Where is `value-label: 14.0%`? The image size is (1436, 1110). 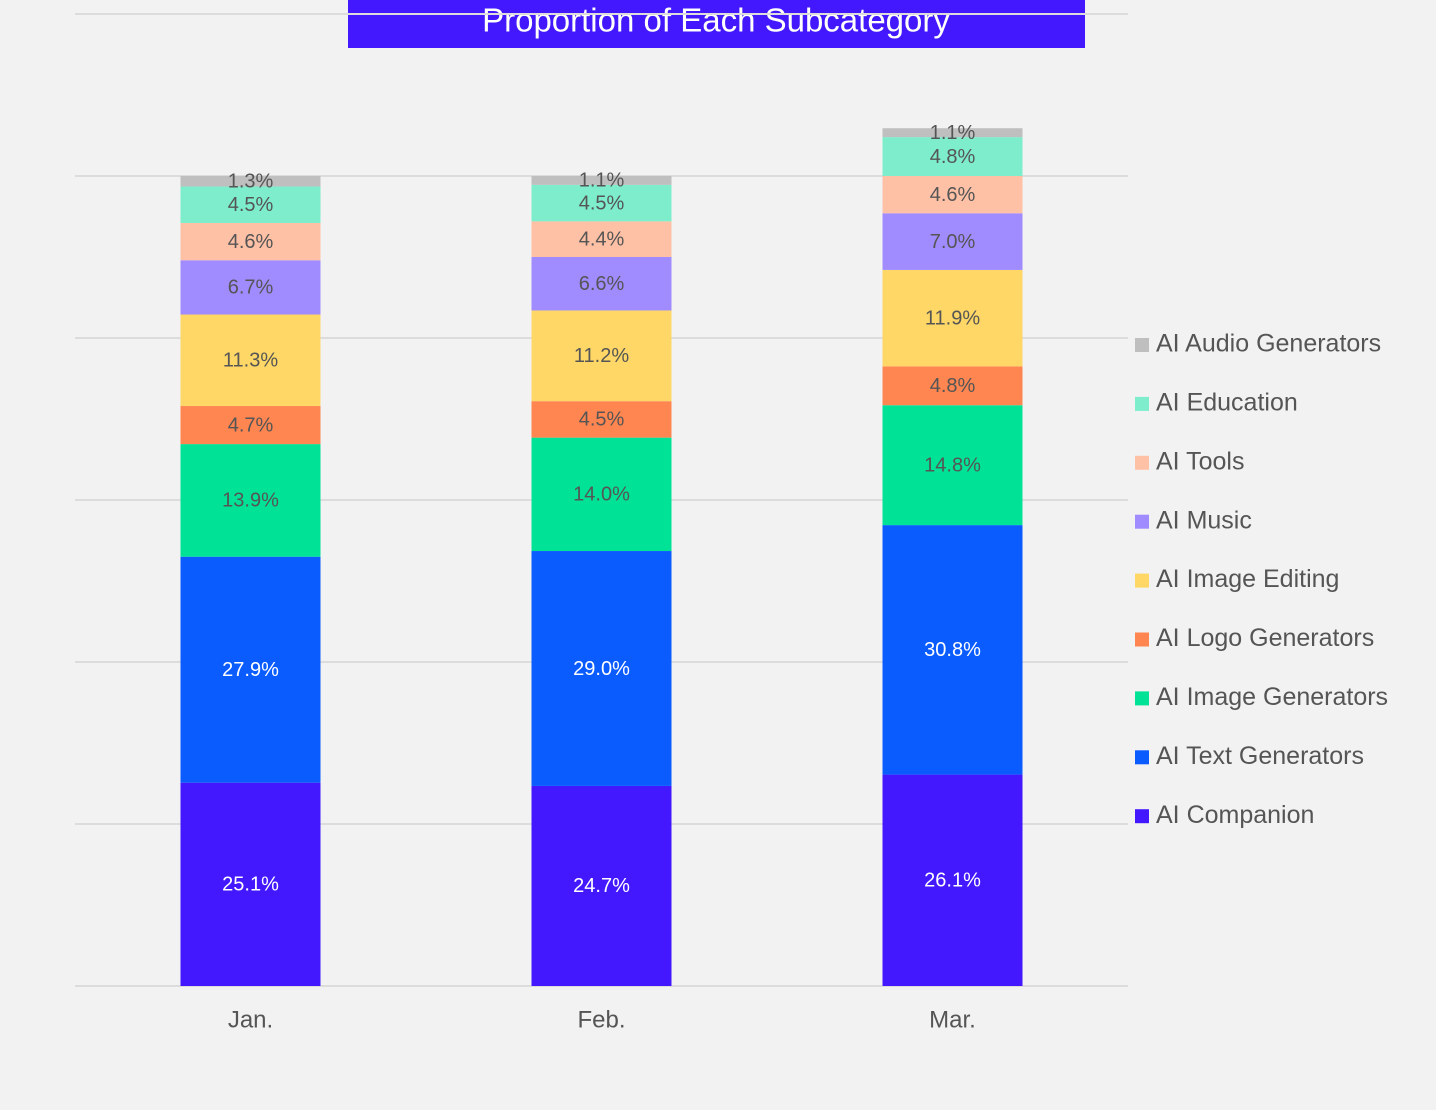
value-label: 14.0% is located at coordinates (601, 495).